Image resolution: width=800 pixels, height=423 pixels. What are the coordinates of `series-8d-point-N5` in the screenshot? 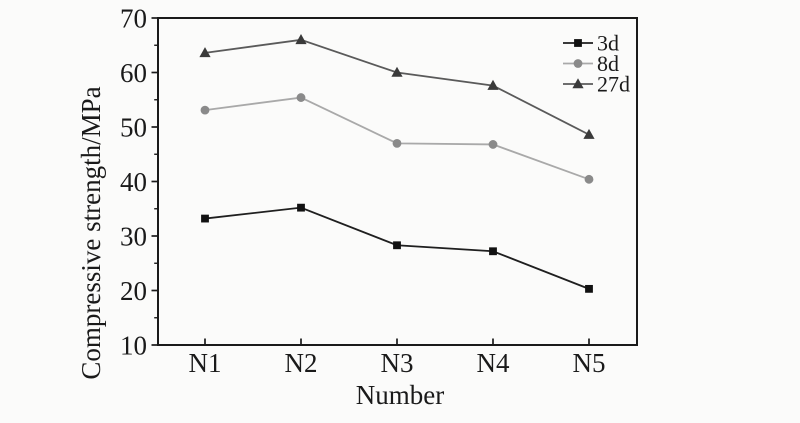 It's located at (589, 179).